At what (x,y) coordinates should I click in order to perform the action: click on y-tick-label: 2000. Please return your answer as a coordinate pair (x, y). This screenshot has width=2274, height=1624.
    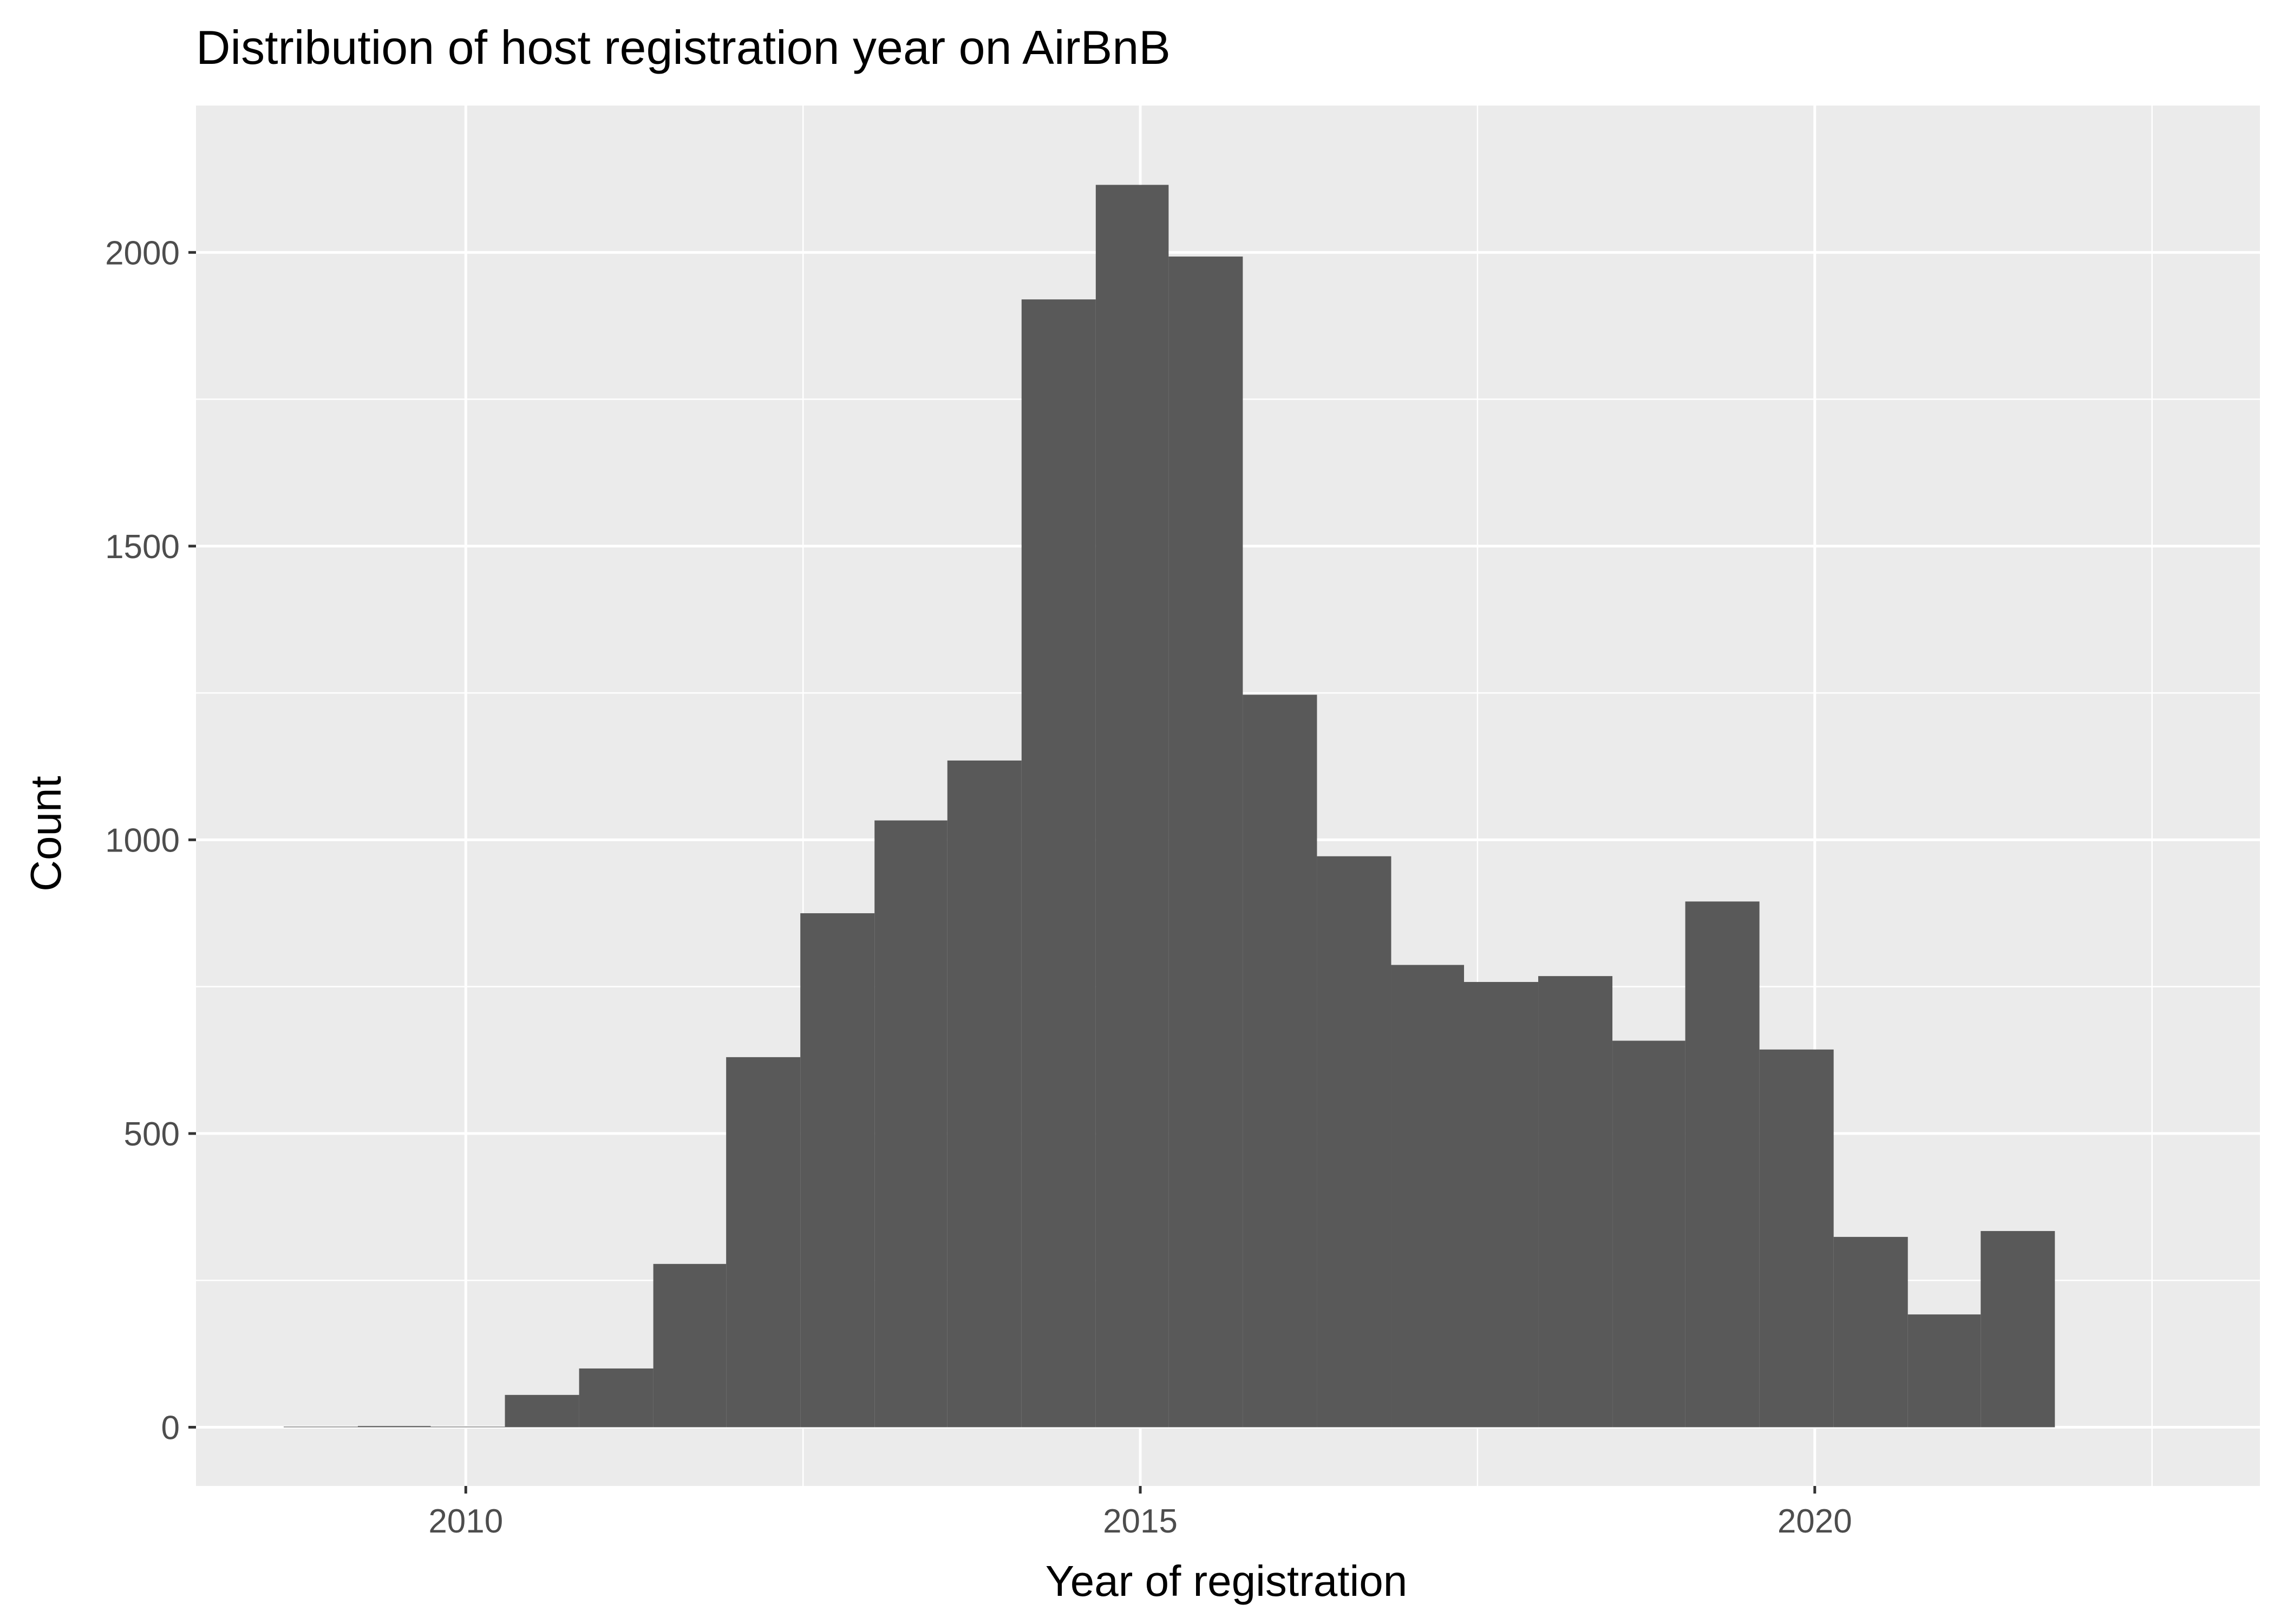
    Looking at the image, I should click on (143, 253).